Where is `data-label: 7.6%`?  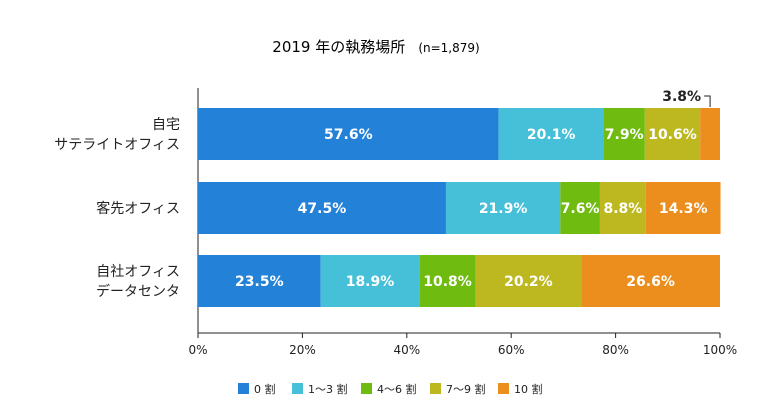 data-label: 7.6% is located at coordinates (580, 209).